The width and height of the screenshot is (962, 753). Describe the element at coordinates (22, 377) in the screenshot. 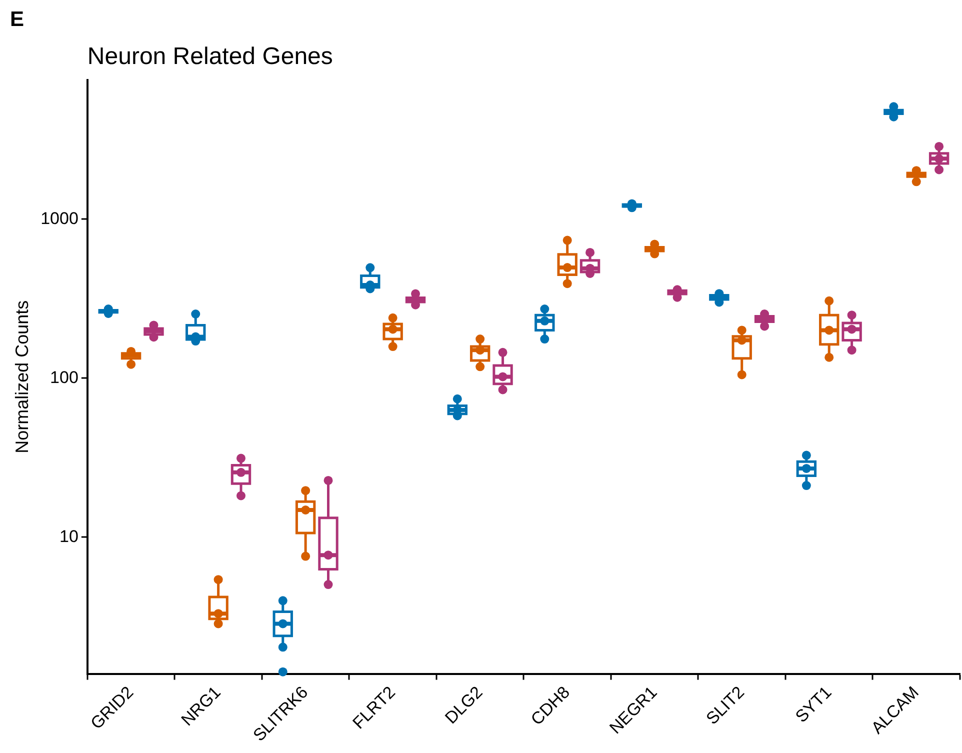

I see `y-axis-title: Normalized Counts` at that location.